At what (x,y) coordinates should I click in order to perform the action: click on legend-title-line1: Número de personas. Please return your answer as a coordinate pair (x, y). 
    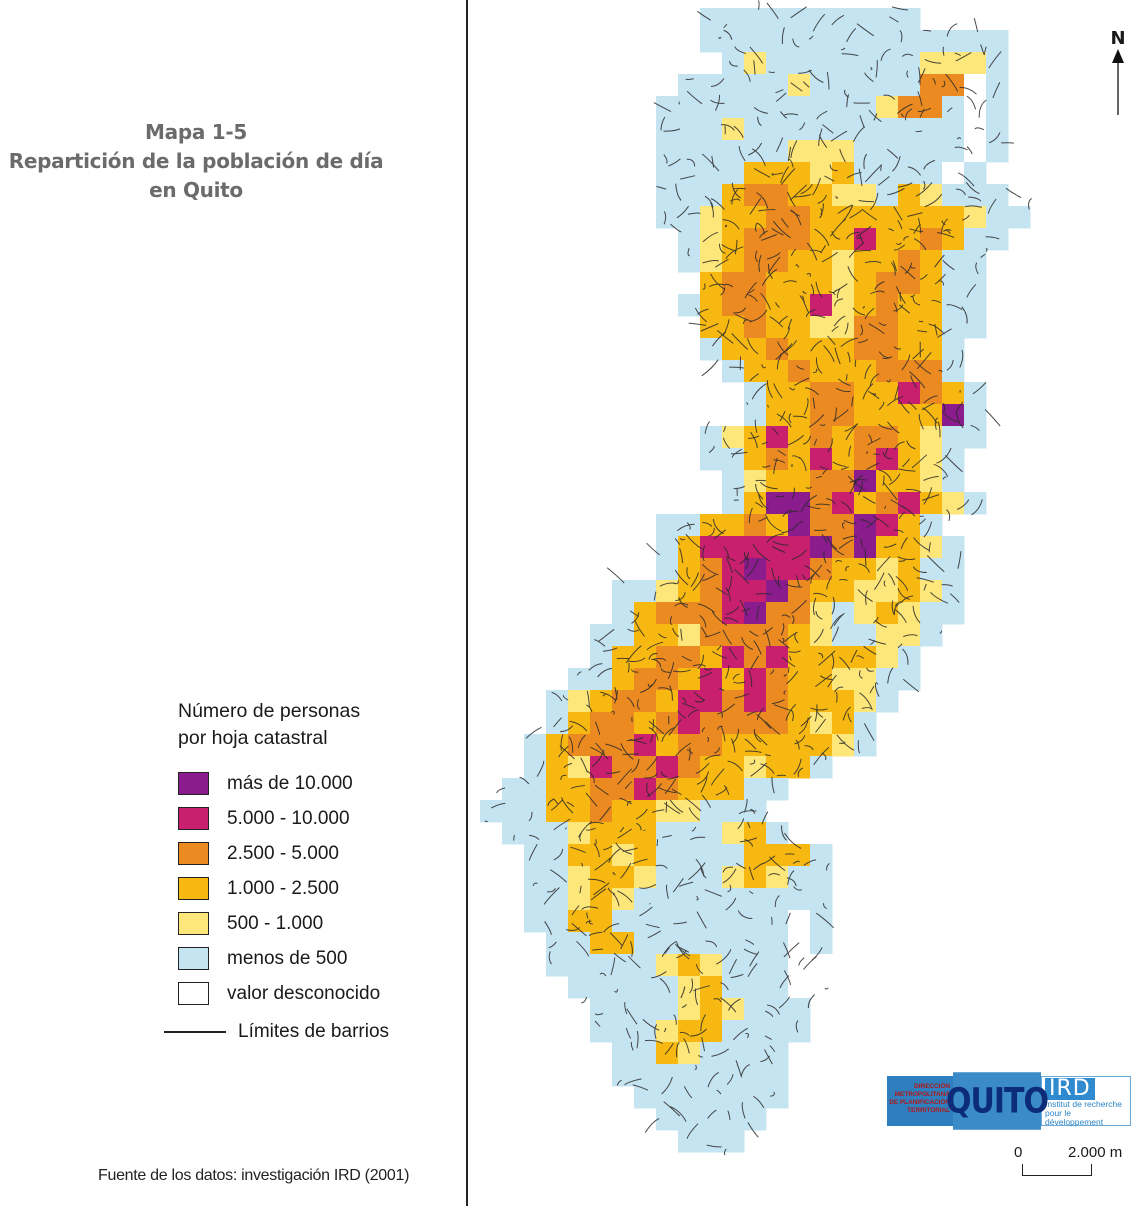
    Looking at the image, I should click on (269, 711).